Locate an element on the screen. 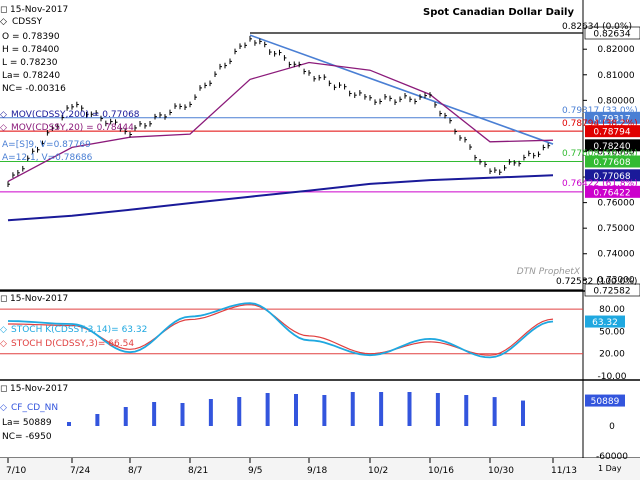 The height and width of the screenshot is (480, 640). stoch-tick-label: 20.00 is located at coordinates (612, 355).